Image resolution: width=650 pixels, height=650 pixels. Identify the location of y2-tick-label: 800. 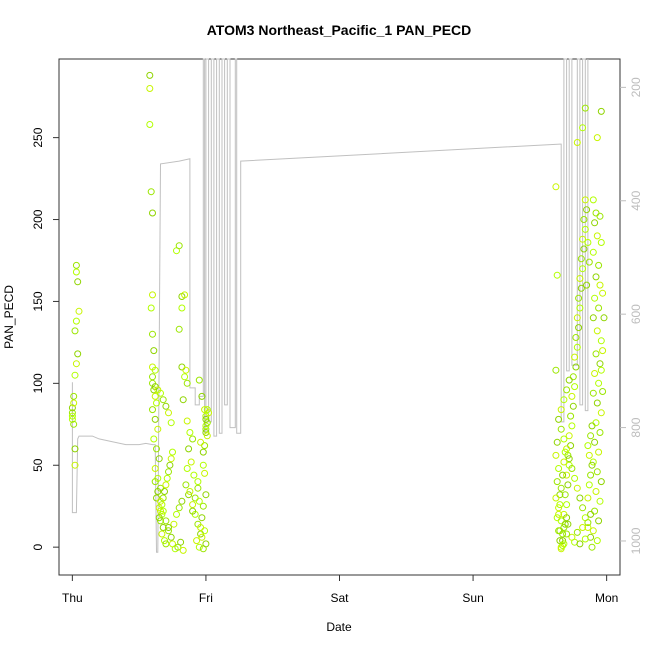
(636, 427).